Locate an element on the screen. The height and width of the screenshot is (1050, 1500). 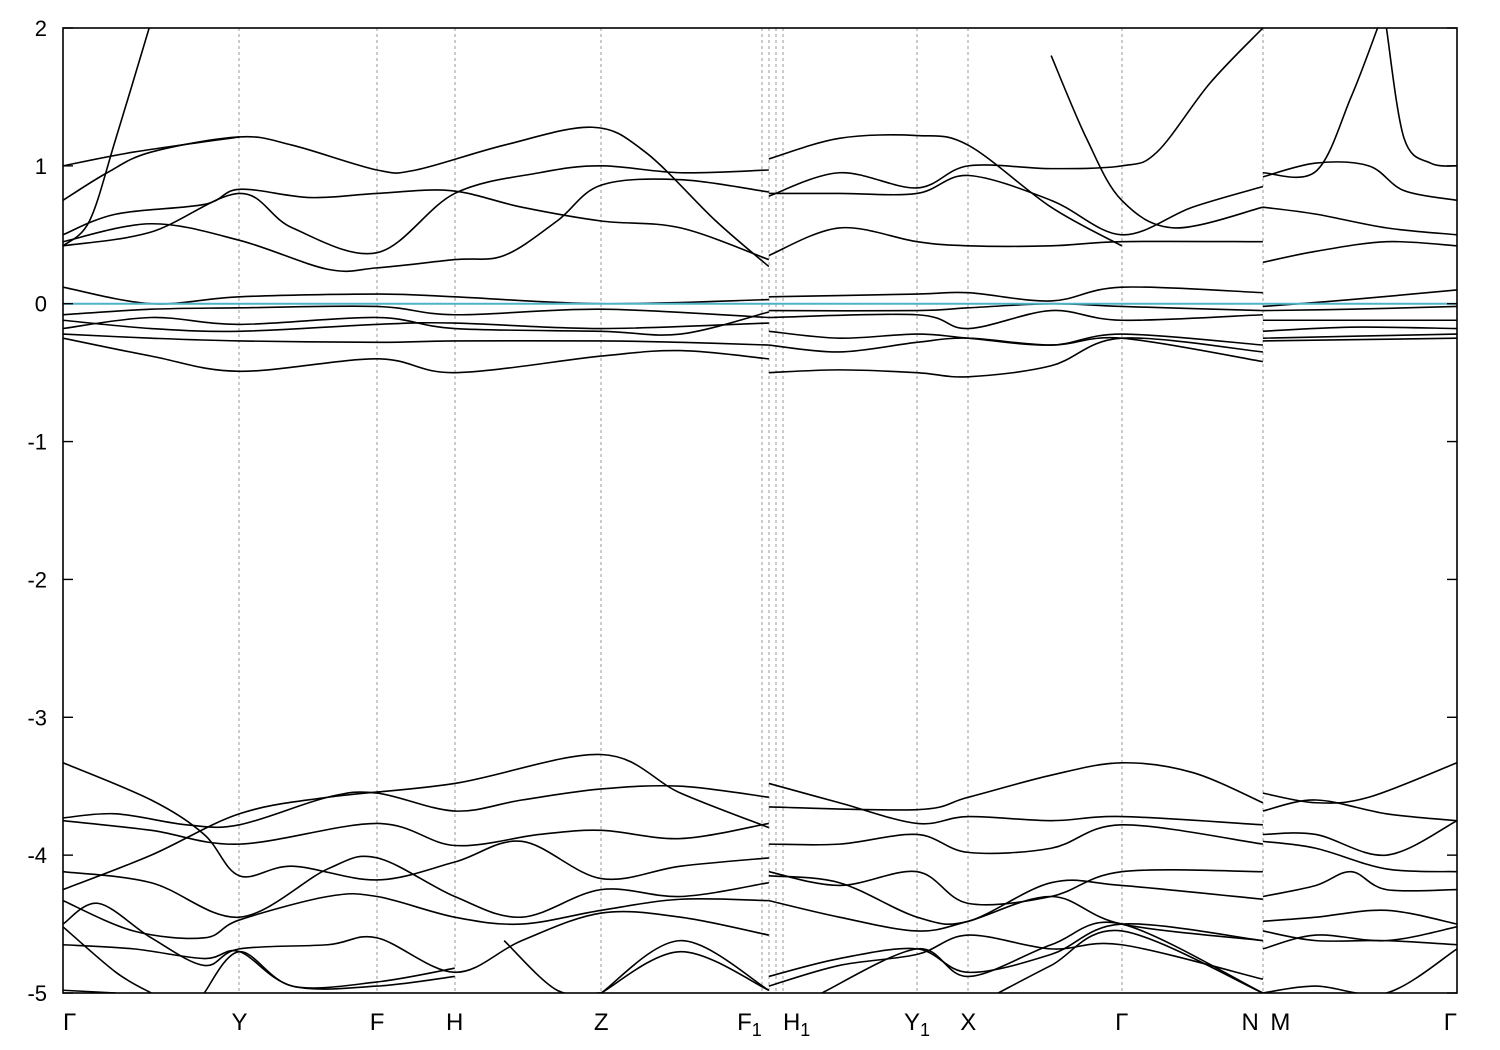
y-tick-label: 0 is located at coordinates (41, 304).